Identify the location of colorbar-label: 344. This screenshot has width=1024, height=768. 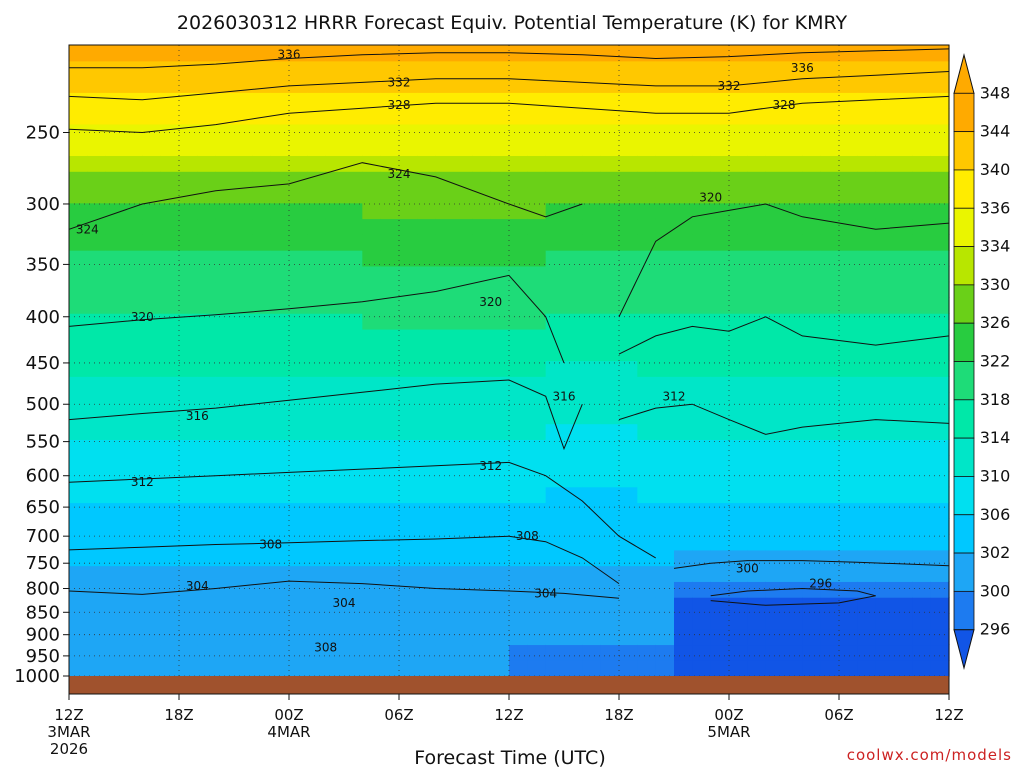
(995, 131).